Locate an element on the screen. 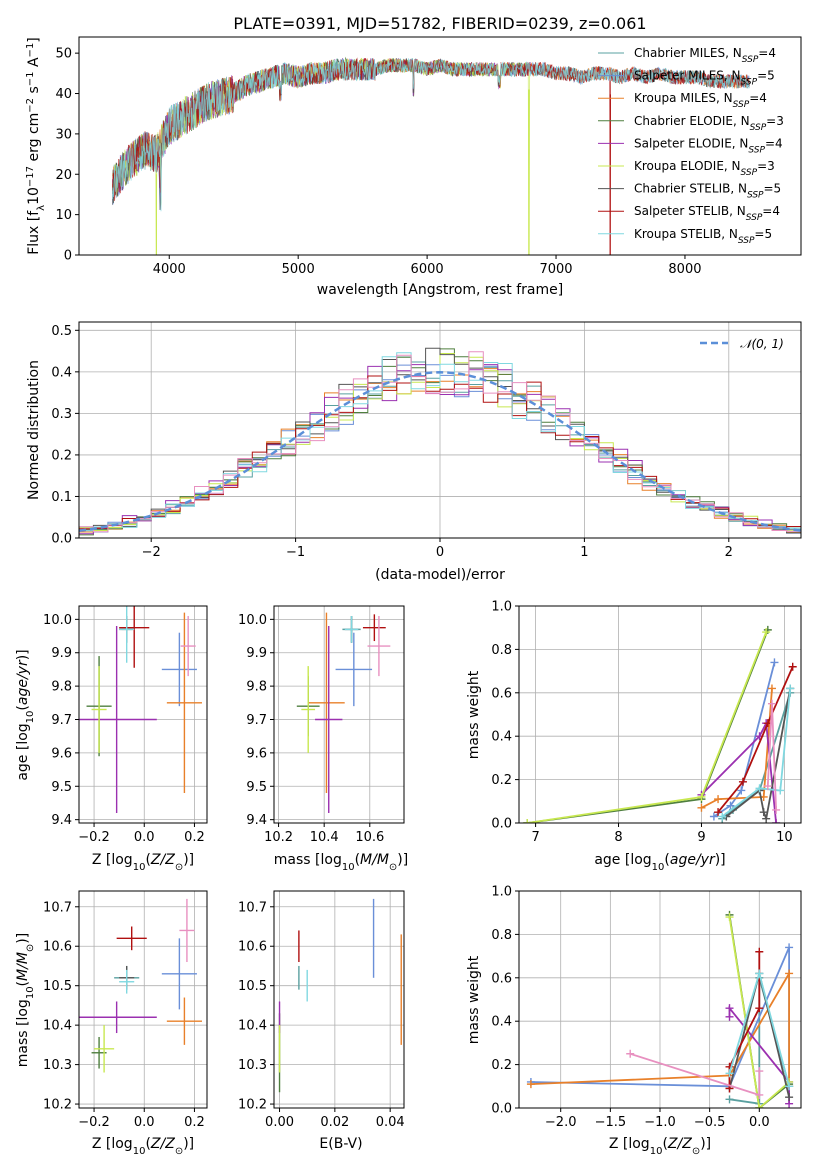 This screenshot has height=1170, width=819. age_vs_Z-axes: −0.2 0.0 0.2 9.4 9.5 9.6 9.7 9.8 9.9 10.0 is located at coordinates (125, 725).